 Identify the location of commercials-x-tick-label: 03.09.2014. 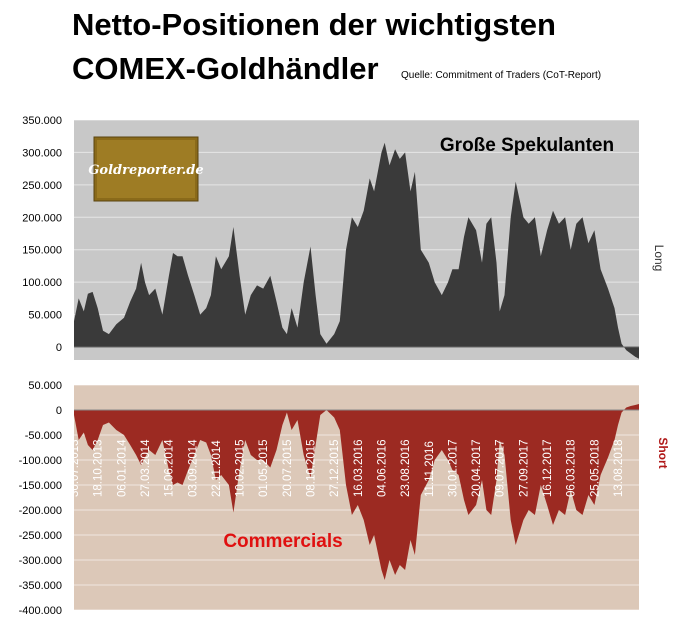
(193, 468).